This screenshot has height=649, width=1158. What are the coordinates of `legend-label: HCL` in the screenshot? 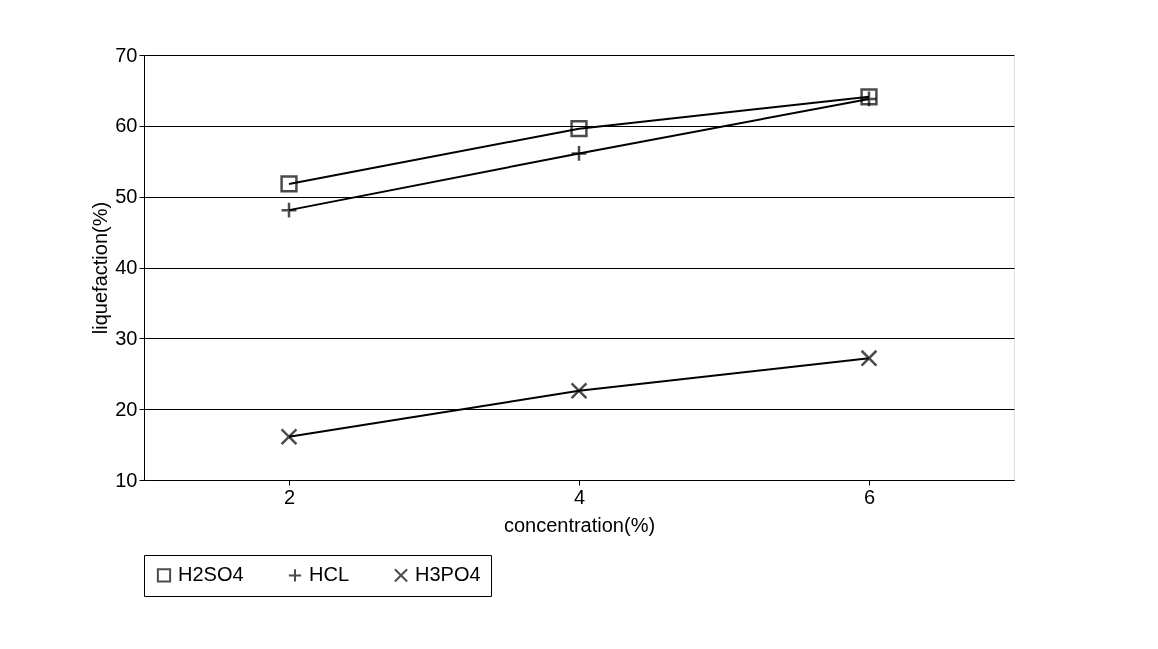 It's located at (329, 574).